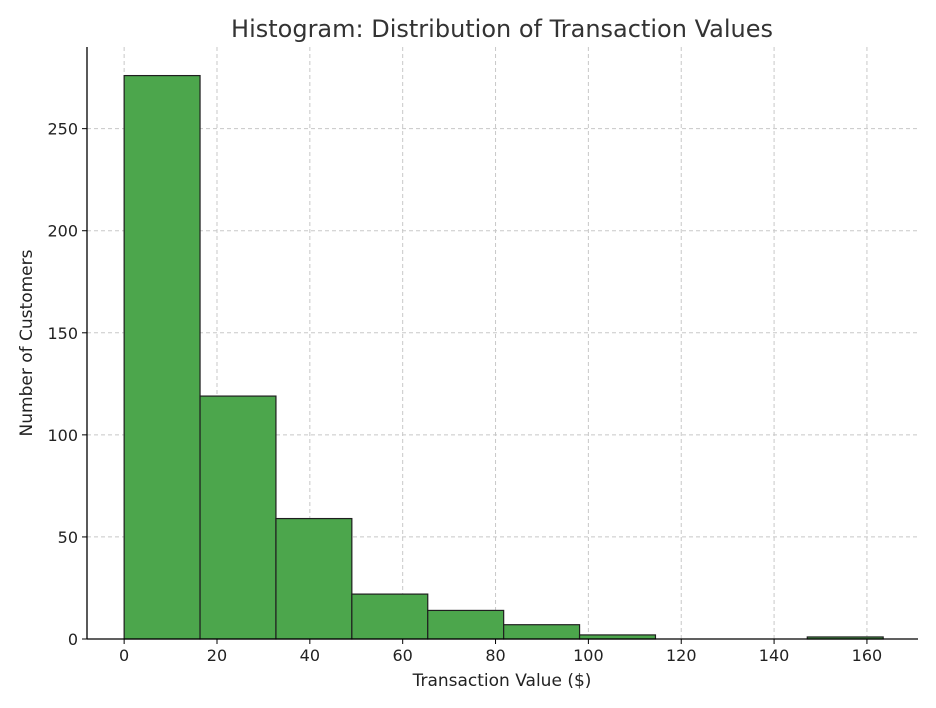  What do you see at coordinates (495, 655) in the screenshot?
I see `x-tick-label: 80` at bounding box center [495, 655].